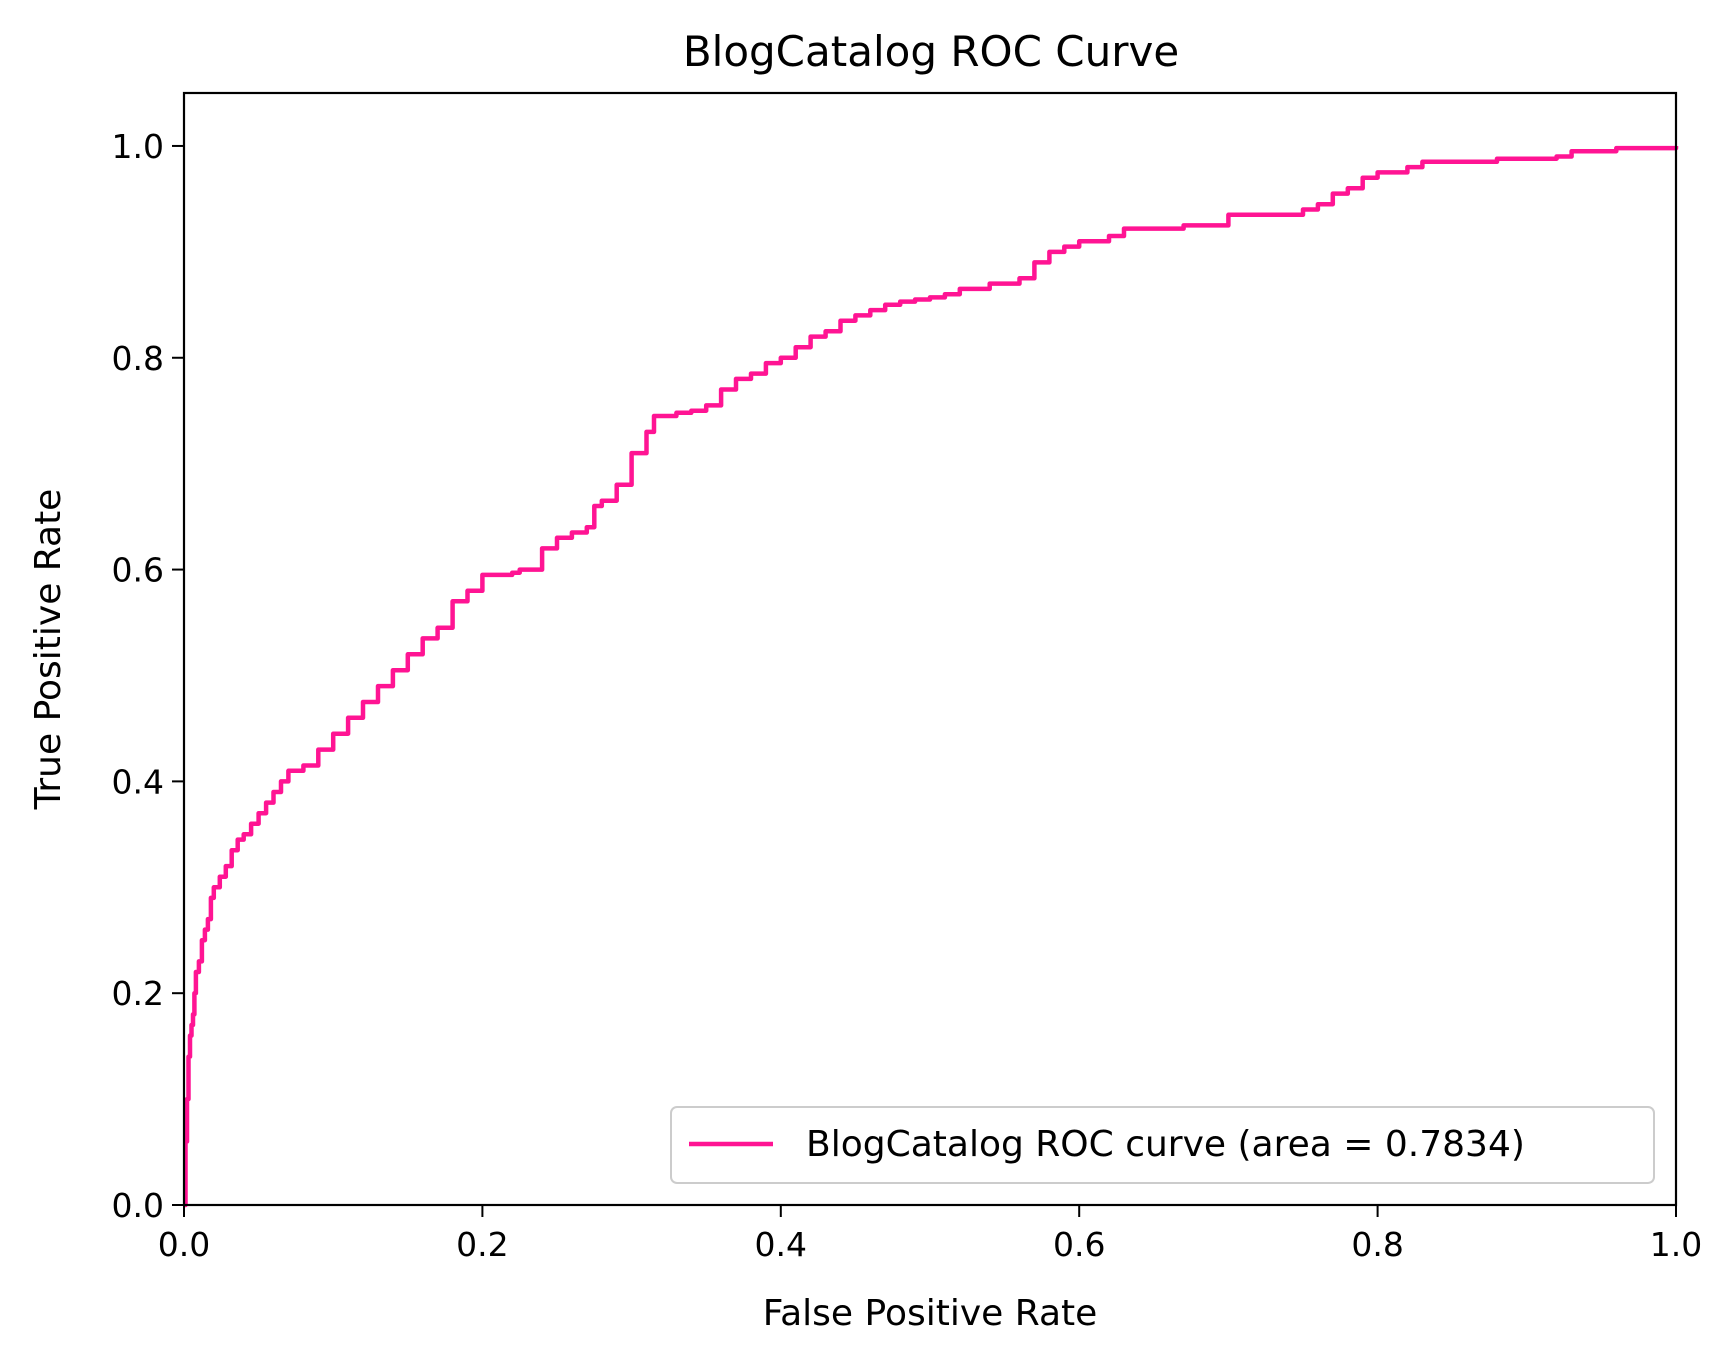 This screenshot has width=1735, height=1361. I want to click on x-tick-label: 0.2, so click(482, 1244).